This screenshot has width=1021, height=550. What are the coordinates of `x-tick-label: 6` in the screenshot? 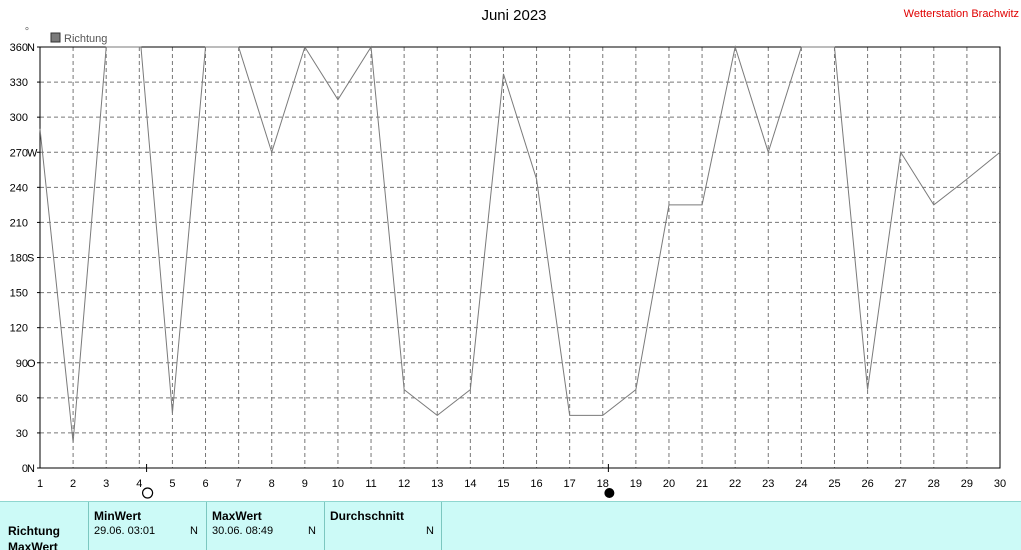 It's located at (205, 484).